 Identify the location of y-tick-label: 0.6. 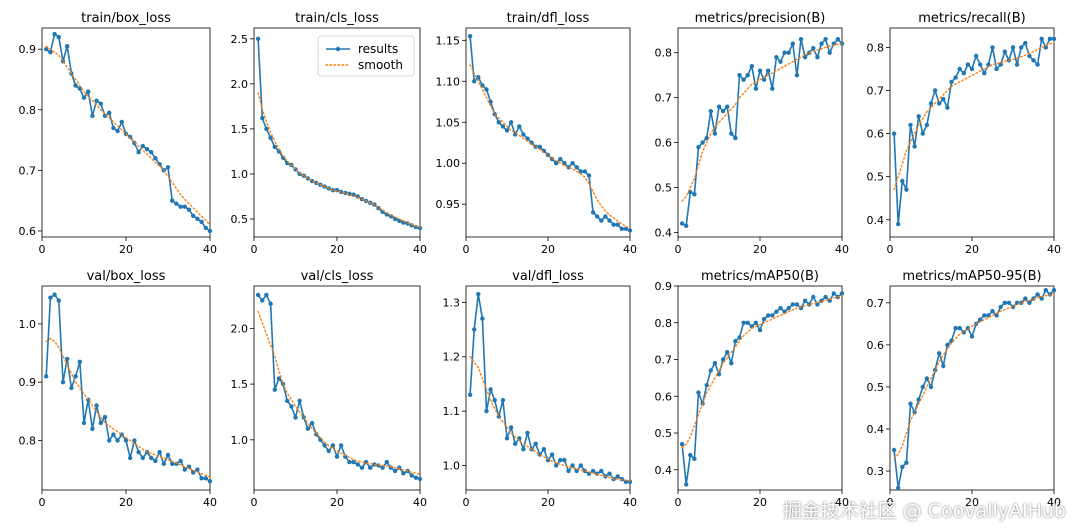
(876, 134).